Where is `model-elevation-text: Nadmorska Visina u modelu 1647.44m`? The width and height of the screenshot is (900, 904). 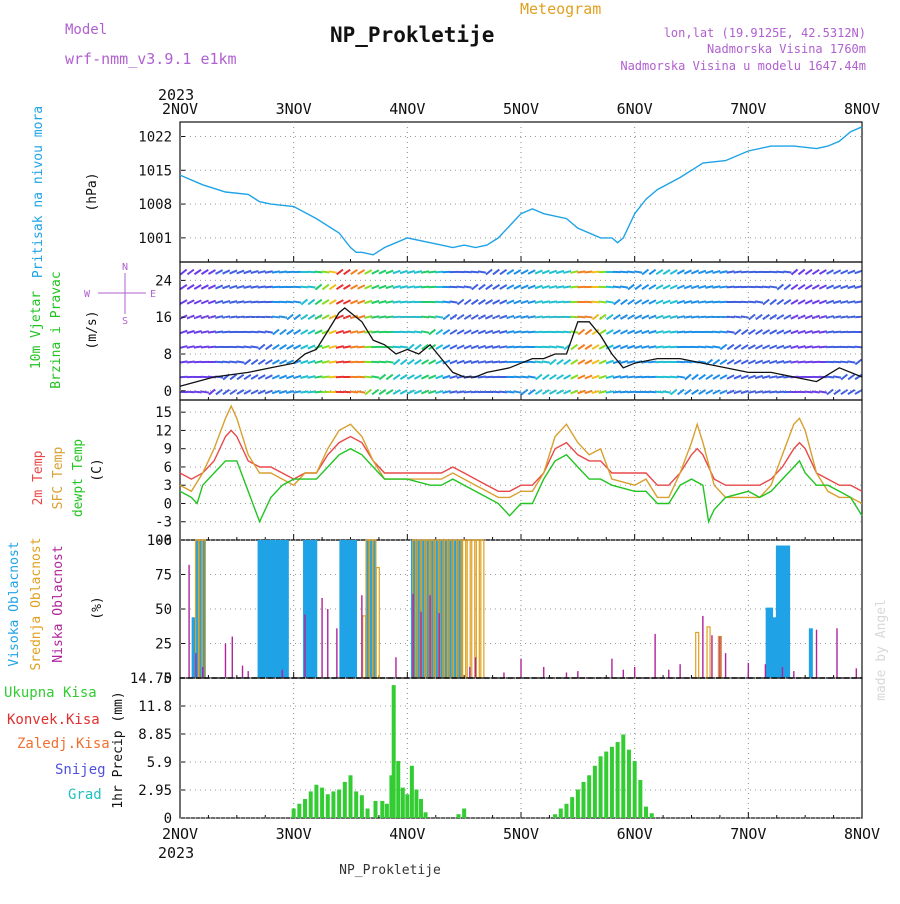 model-elevation-text: Nadmorska Visina u modelu 1647.44m is located at coordinates (743, 66).